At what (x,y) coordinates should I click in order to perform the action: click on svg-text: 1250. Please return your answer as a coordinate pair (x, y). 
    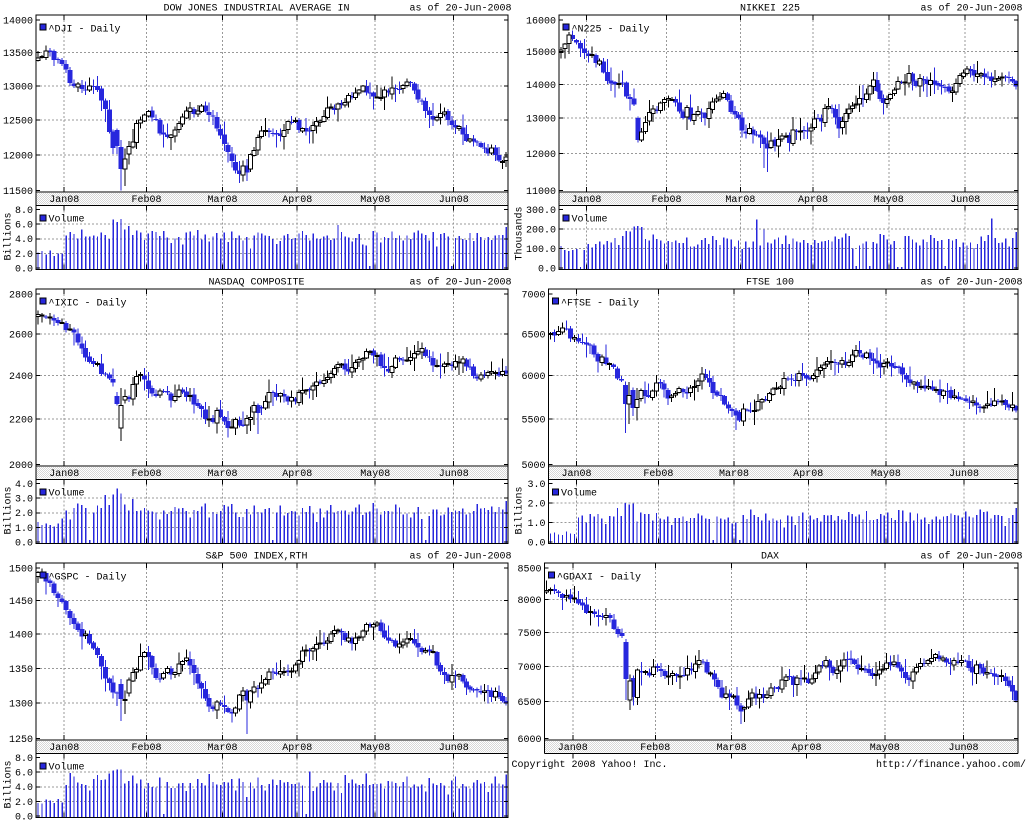
    Looking at the image, I should click on (21, 740).